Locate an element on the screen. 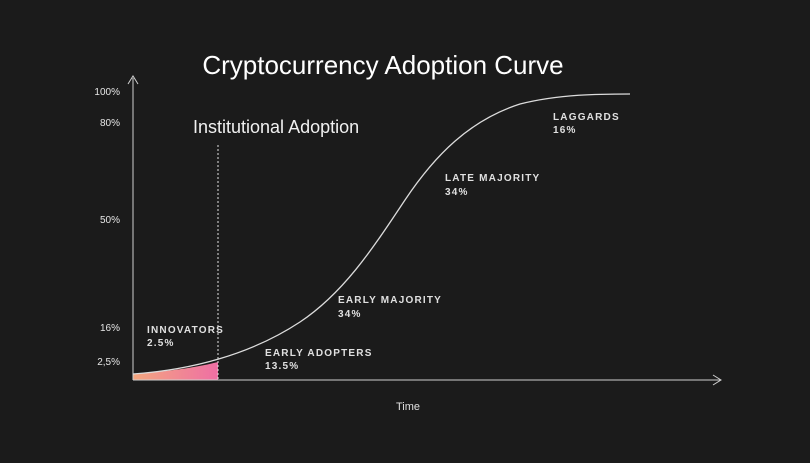  y-axis-label: 80% is located at coordinates (110, 123).